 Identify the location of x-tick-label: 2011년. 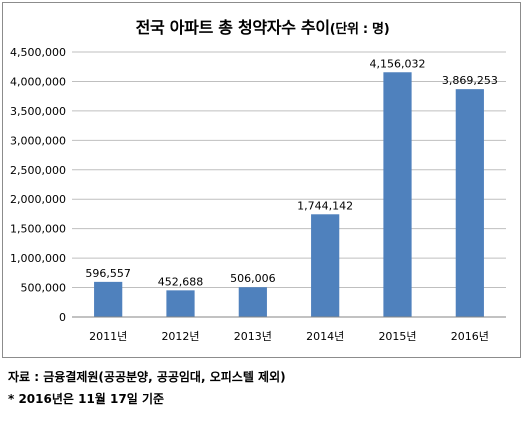
(108, 336).